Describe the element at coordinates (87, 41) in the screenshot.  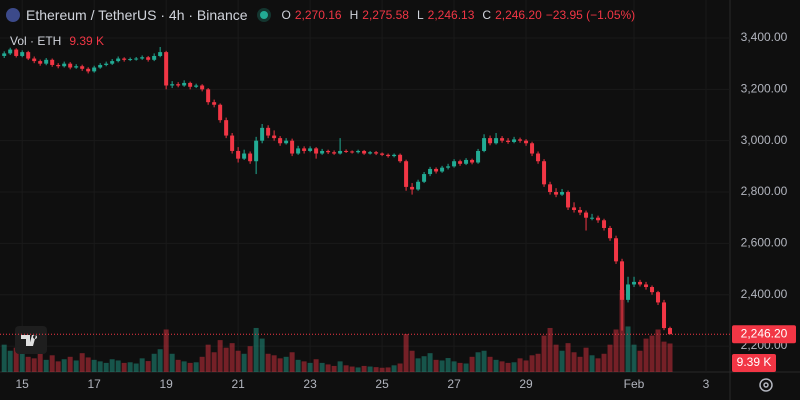
I see `volume-value: 9.39 K` at that location.